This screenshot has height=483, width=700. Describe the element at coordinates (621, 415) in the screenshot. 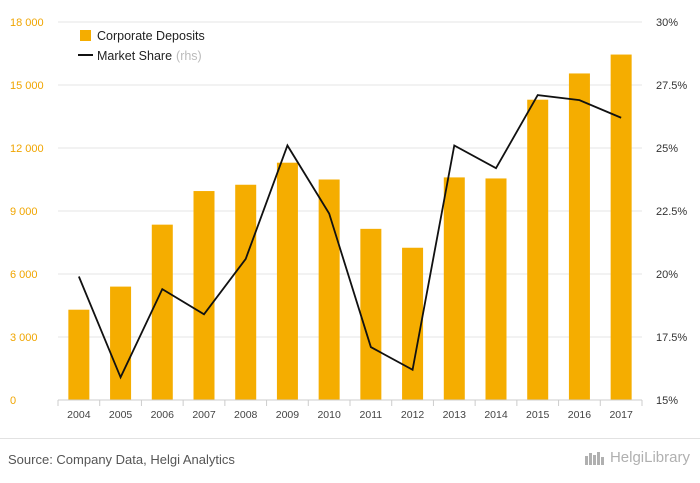

I see `x-tick-label: 2017` at that location.